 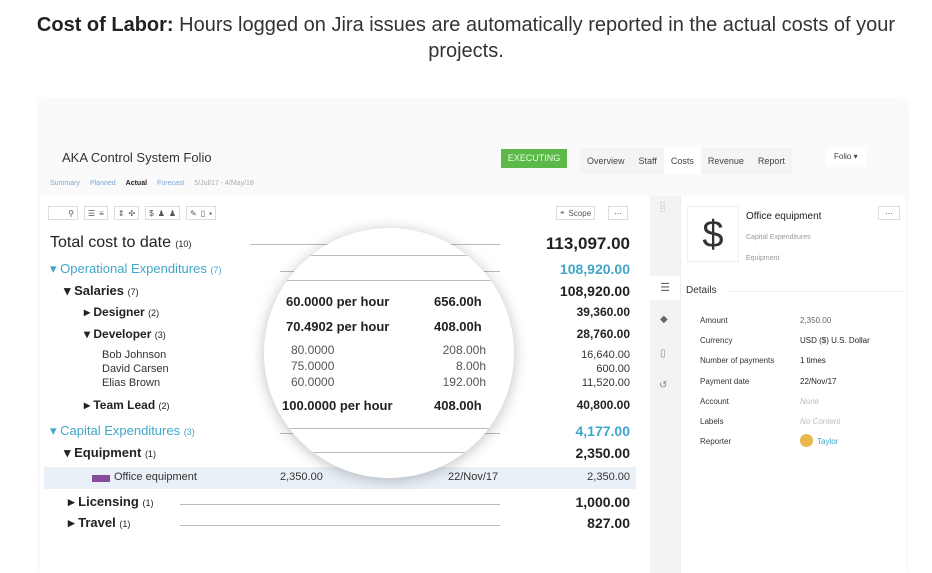 What do you see at coordinates (716, 340) in the screenshot?
I see `field-label: Currency` at bounding box center [716, 340].